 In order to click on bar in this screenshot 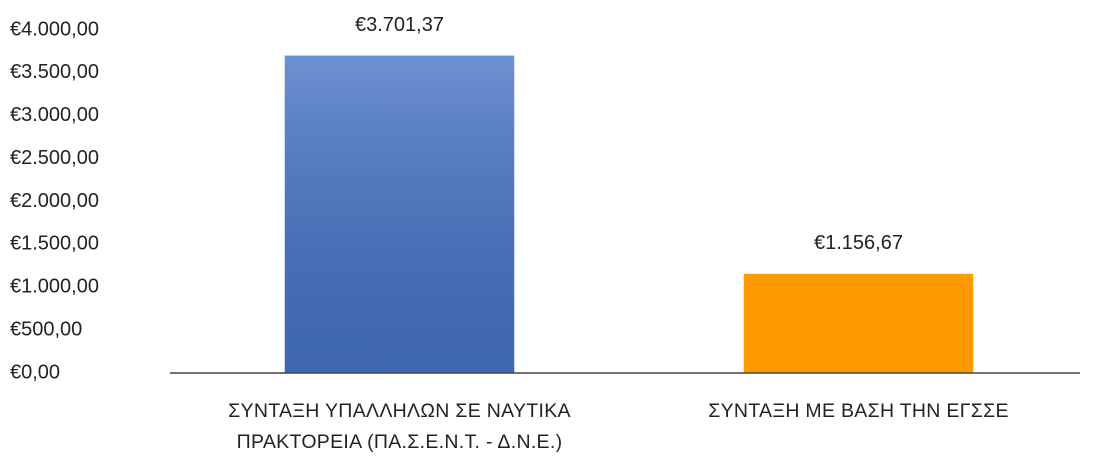, I will do `click(858, 323)`.